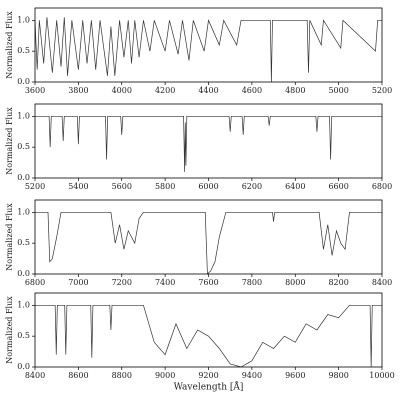  I want to click on x-tick-label: 4600, so click(252, 90).